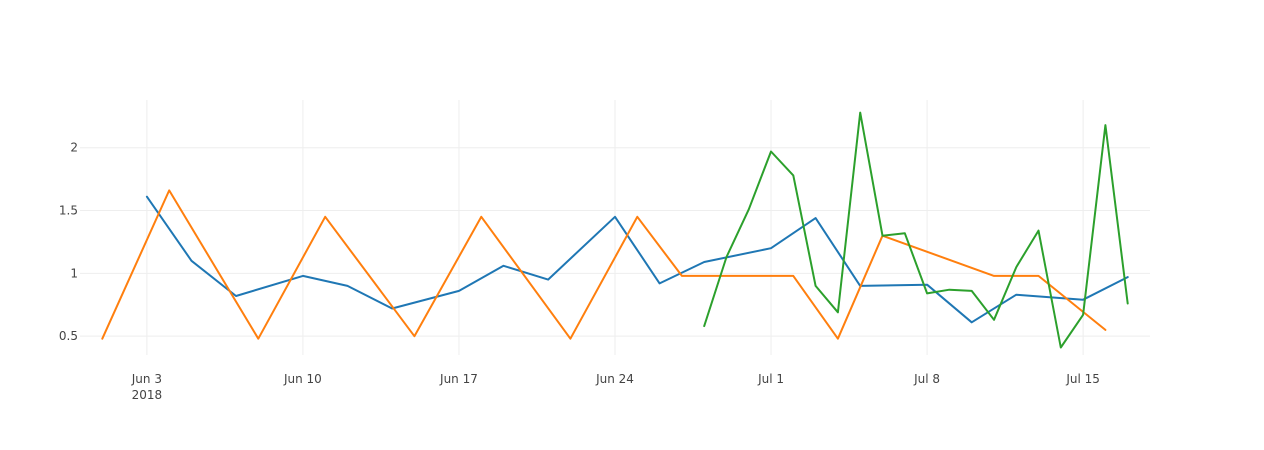 This screenshot has width=1264, height=450. What do you see at coordinates (770, 379) in the screenshot?
I see `x-tick-label: Jul 1` at bounding box center [770, 379].